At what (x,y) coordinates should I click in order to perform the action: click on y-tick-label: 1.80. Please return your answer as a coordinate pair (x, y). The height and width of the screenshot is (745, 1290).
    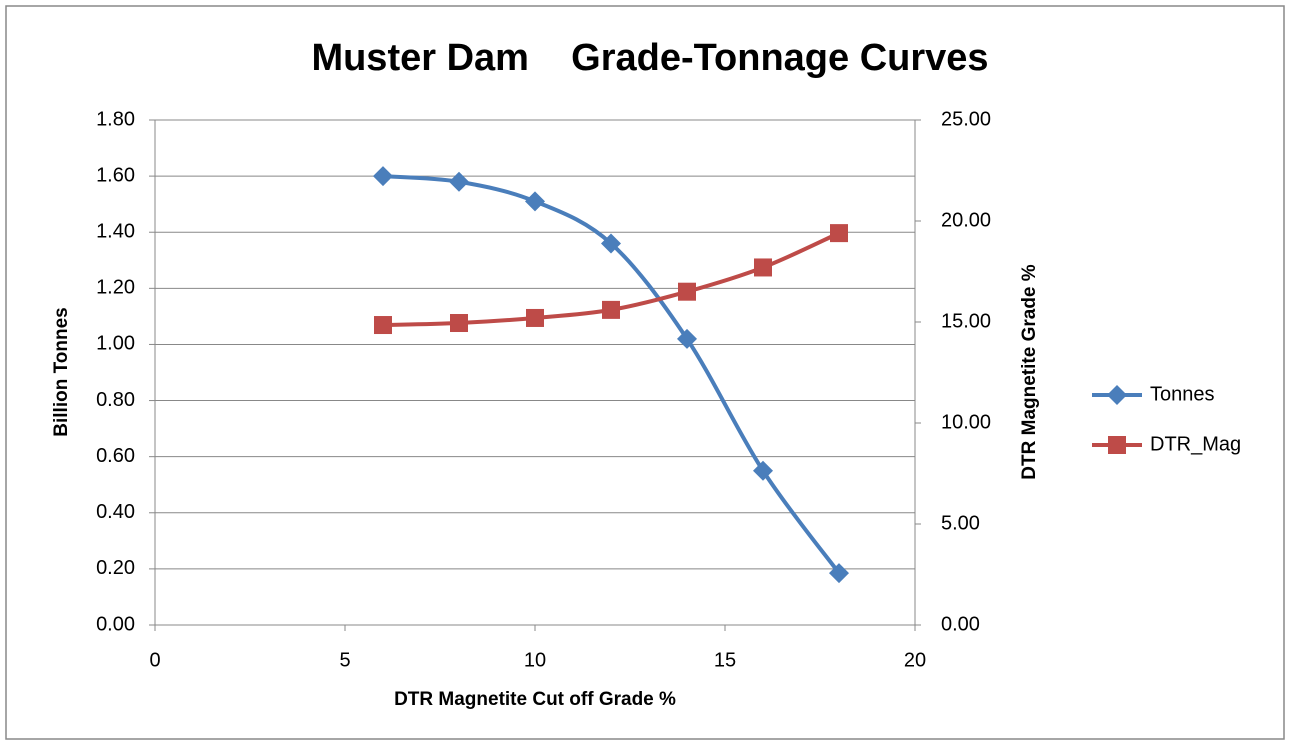
    Looking at the image, I should click on (115, 119).